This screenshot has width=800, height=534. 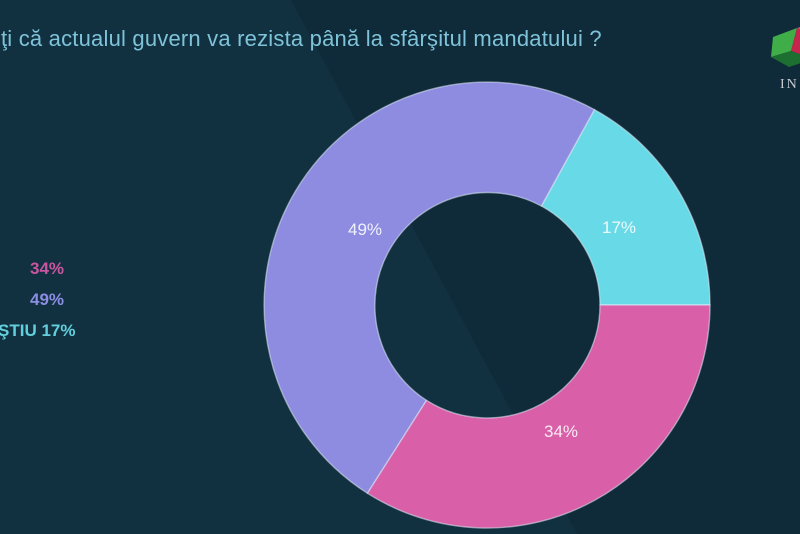 What do you see at coordinates (785, 47) in the screenshot?
I see `inscop-cube-icon` at bounding box center [785, 47].